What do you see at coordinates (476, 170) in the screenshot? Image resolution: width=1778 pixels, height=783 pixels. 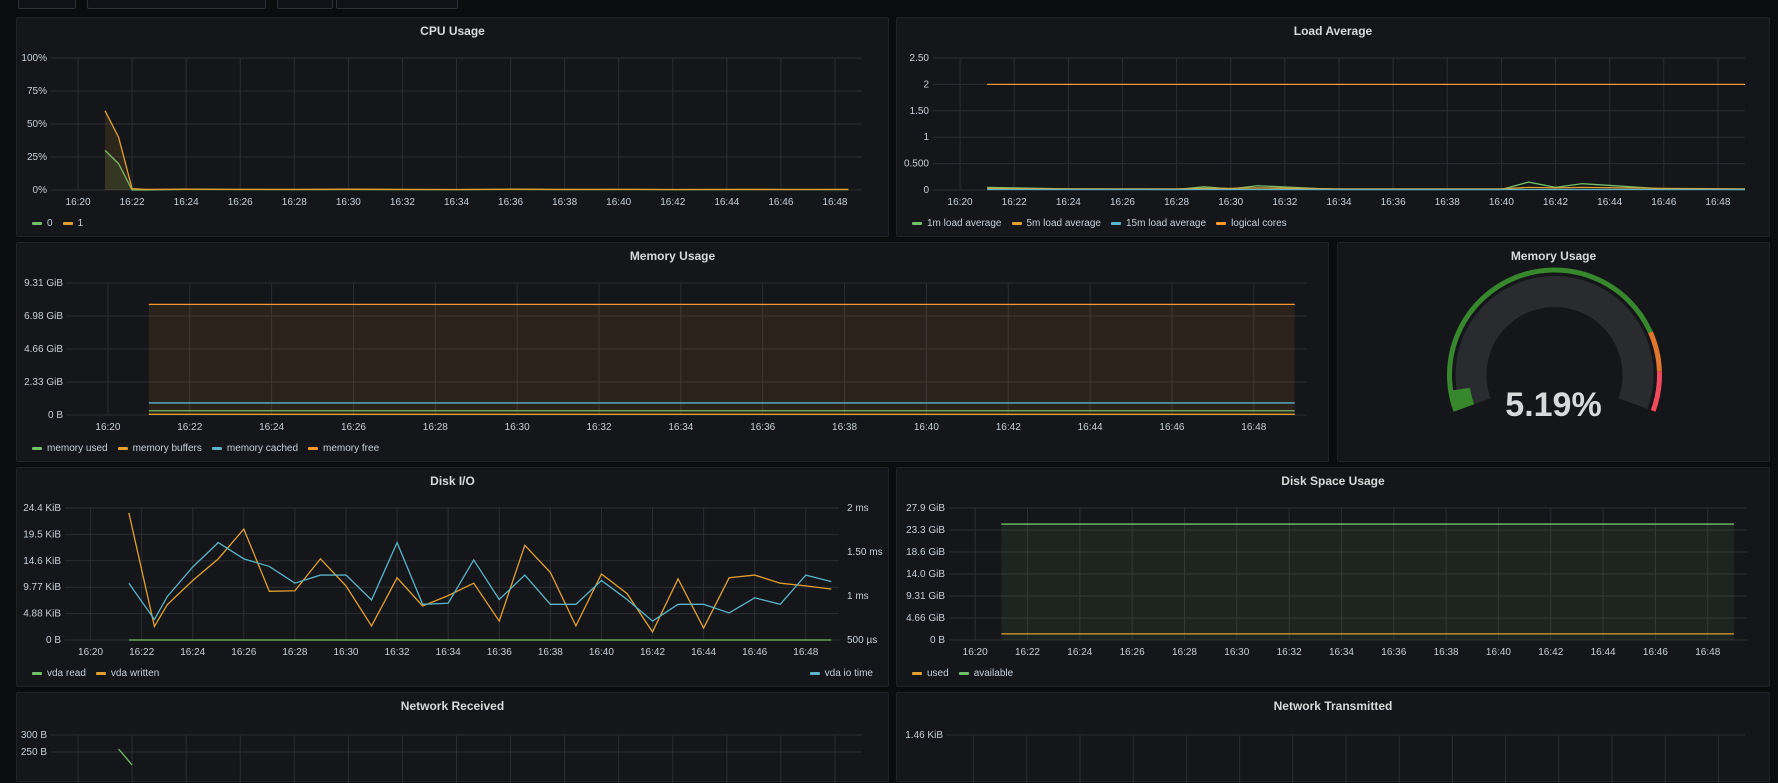 I see `cpu-0-line` at bounding box center [476, 170].